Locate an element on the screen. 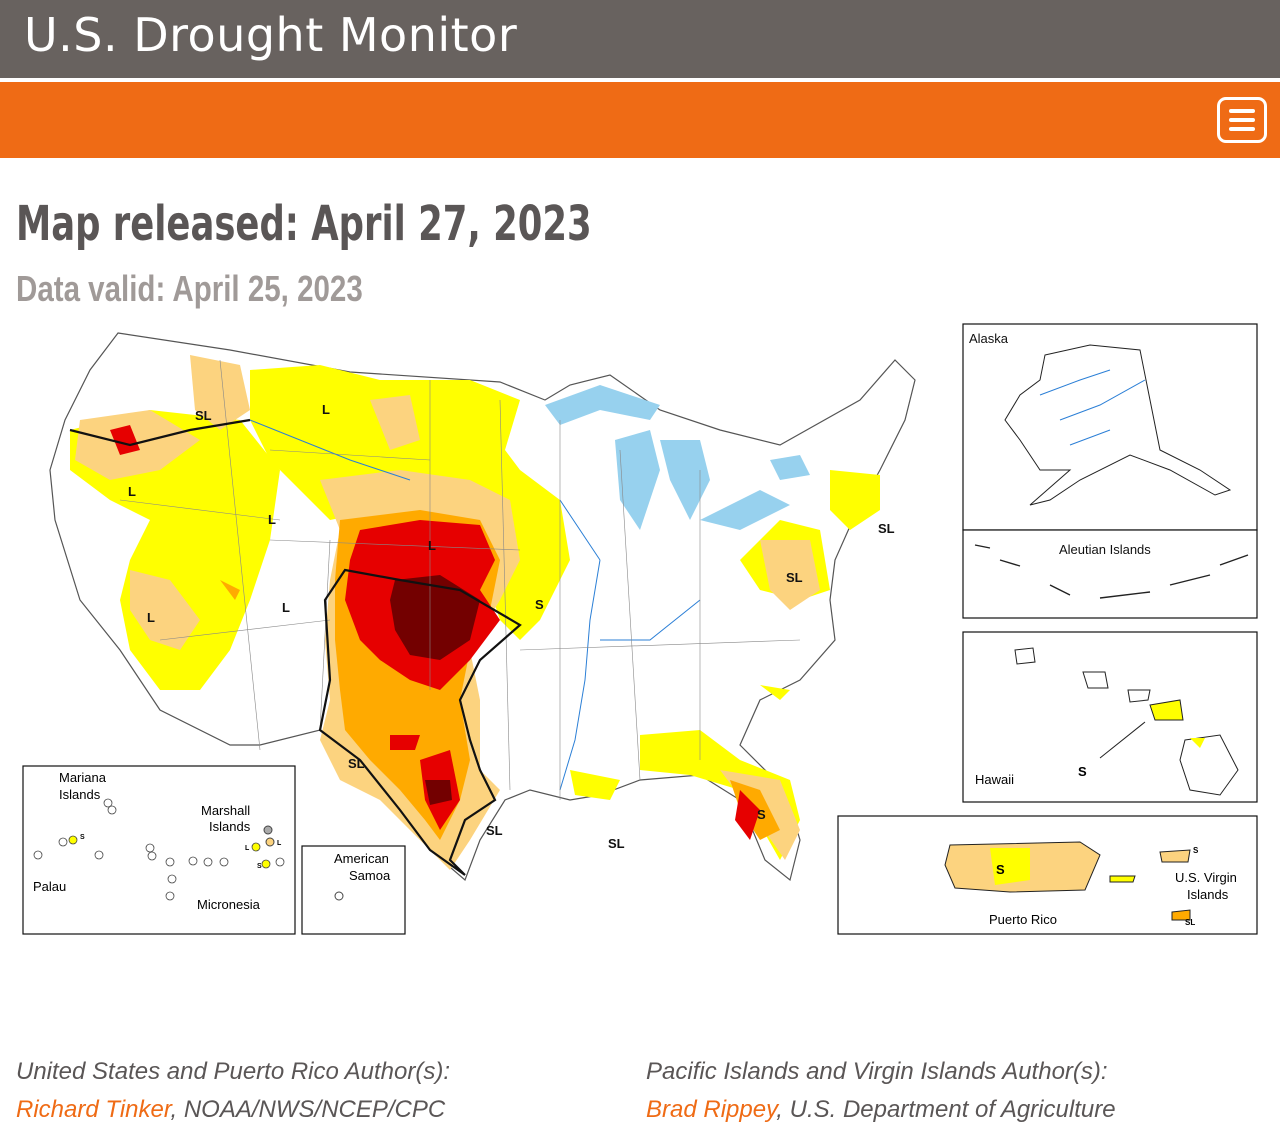 This screenshot has width=1280, height=1139. svg-text: Hawaii is located at coordinates (994, 779).